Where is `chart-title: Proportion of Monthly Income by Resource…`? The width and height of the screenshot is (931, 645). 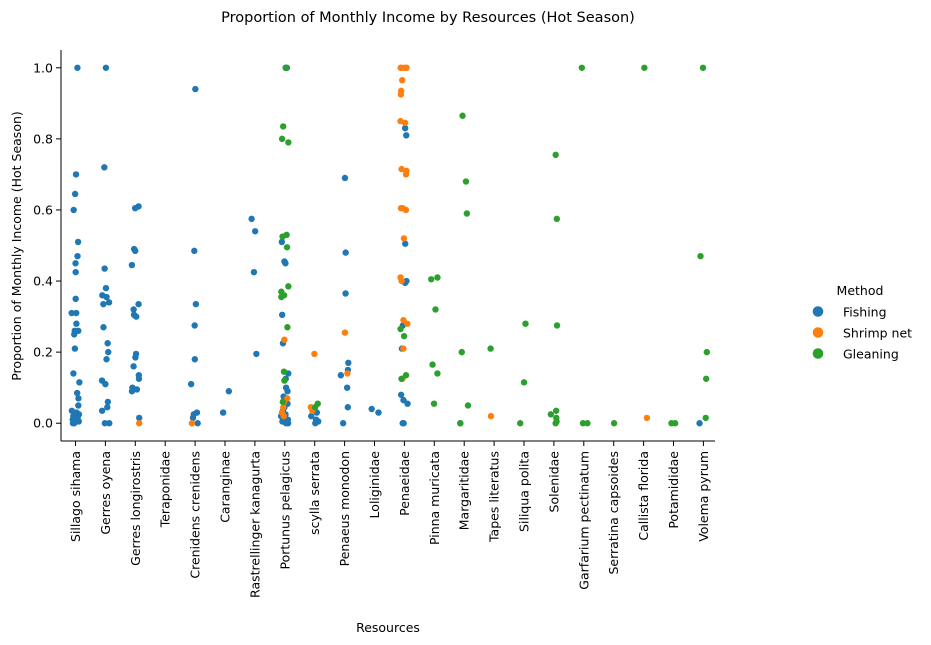 chart-title: Proportion of Monthly Income by Resource… is located at coordinates (428, 18).